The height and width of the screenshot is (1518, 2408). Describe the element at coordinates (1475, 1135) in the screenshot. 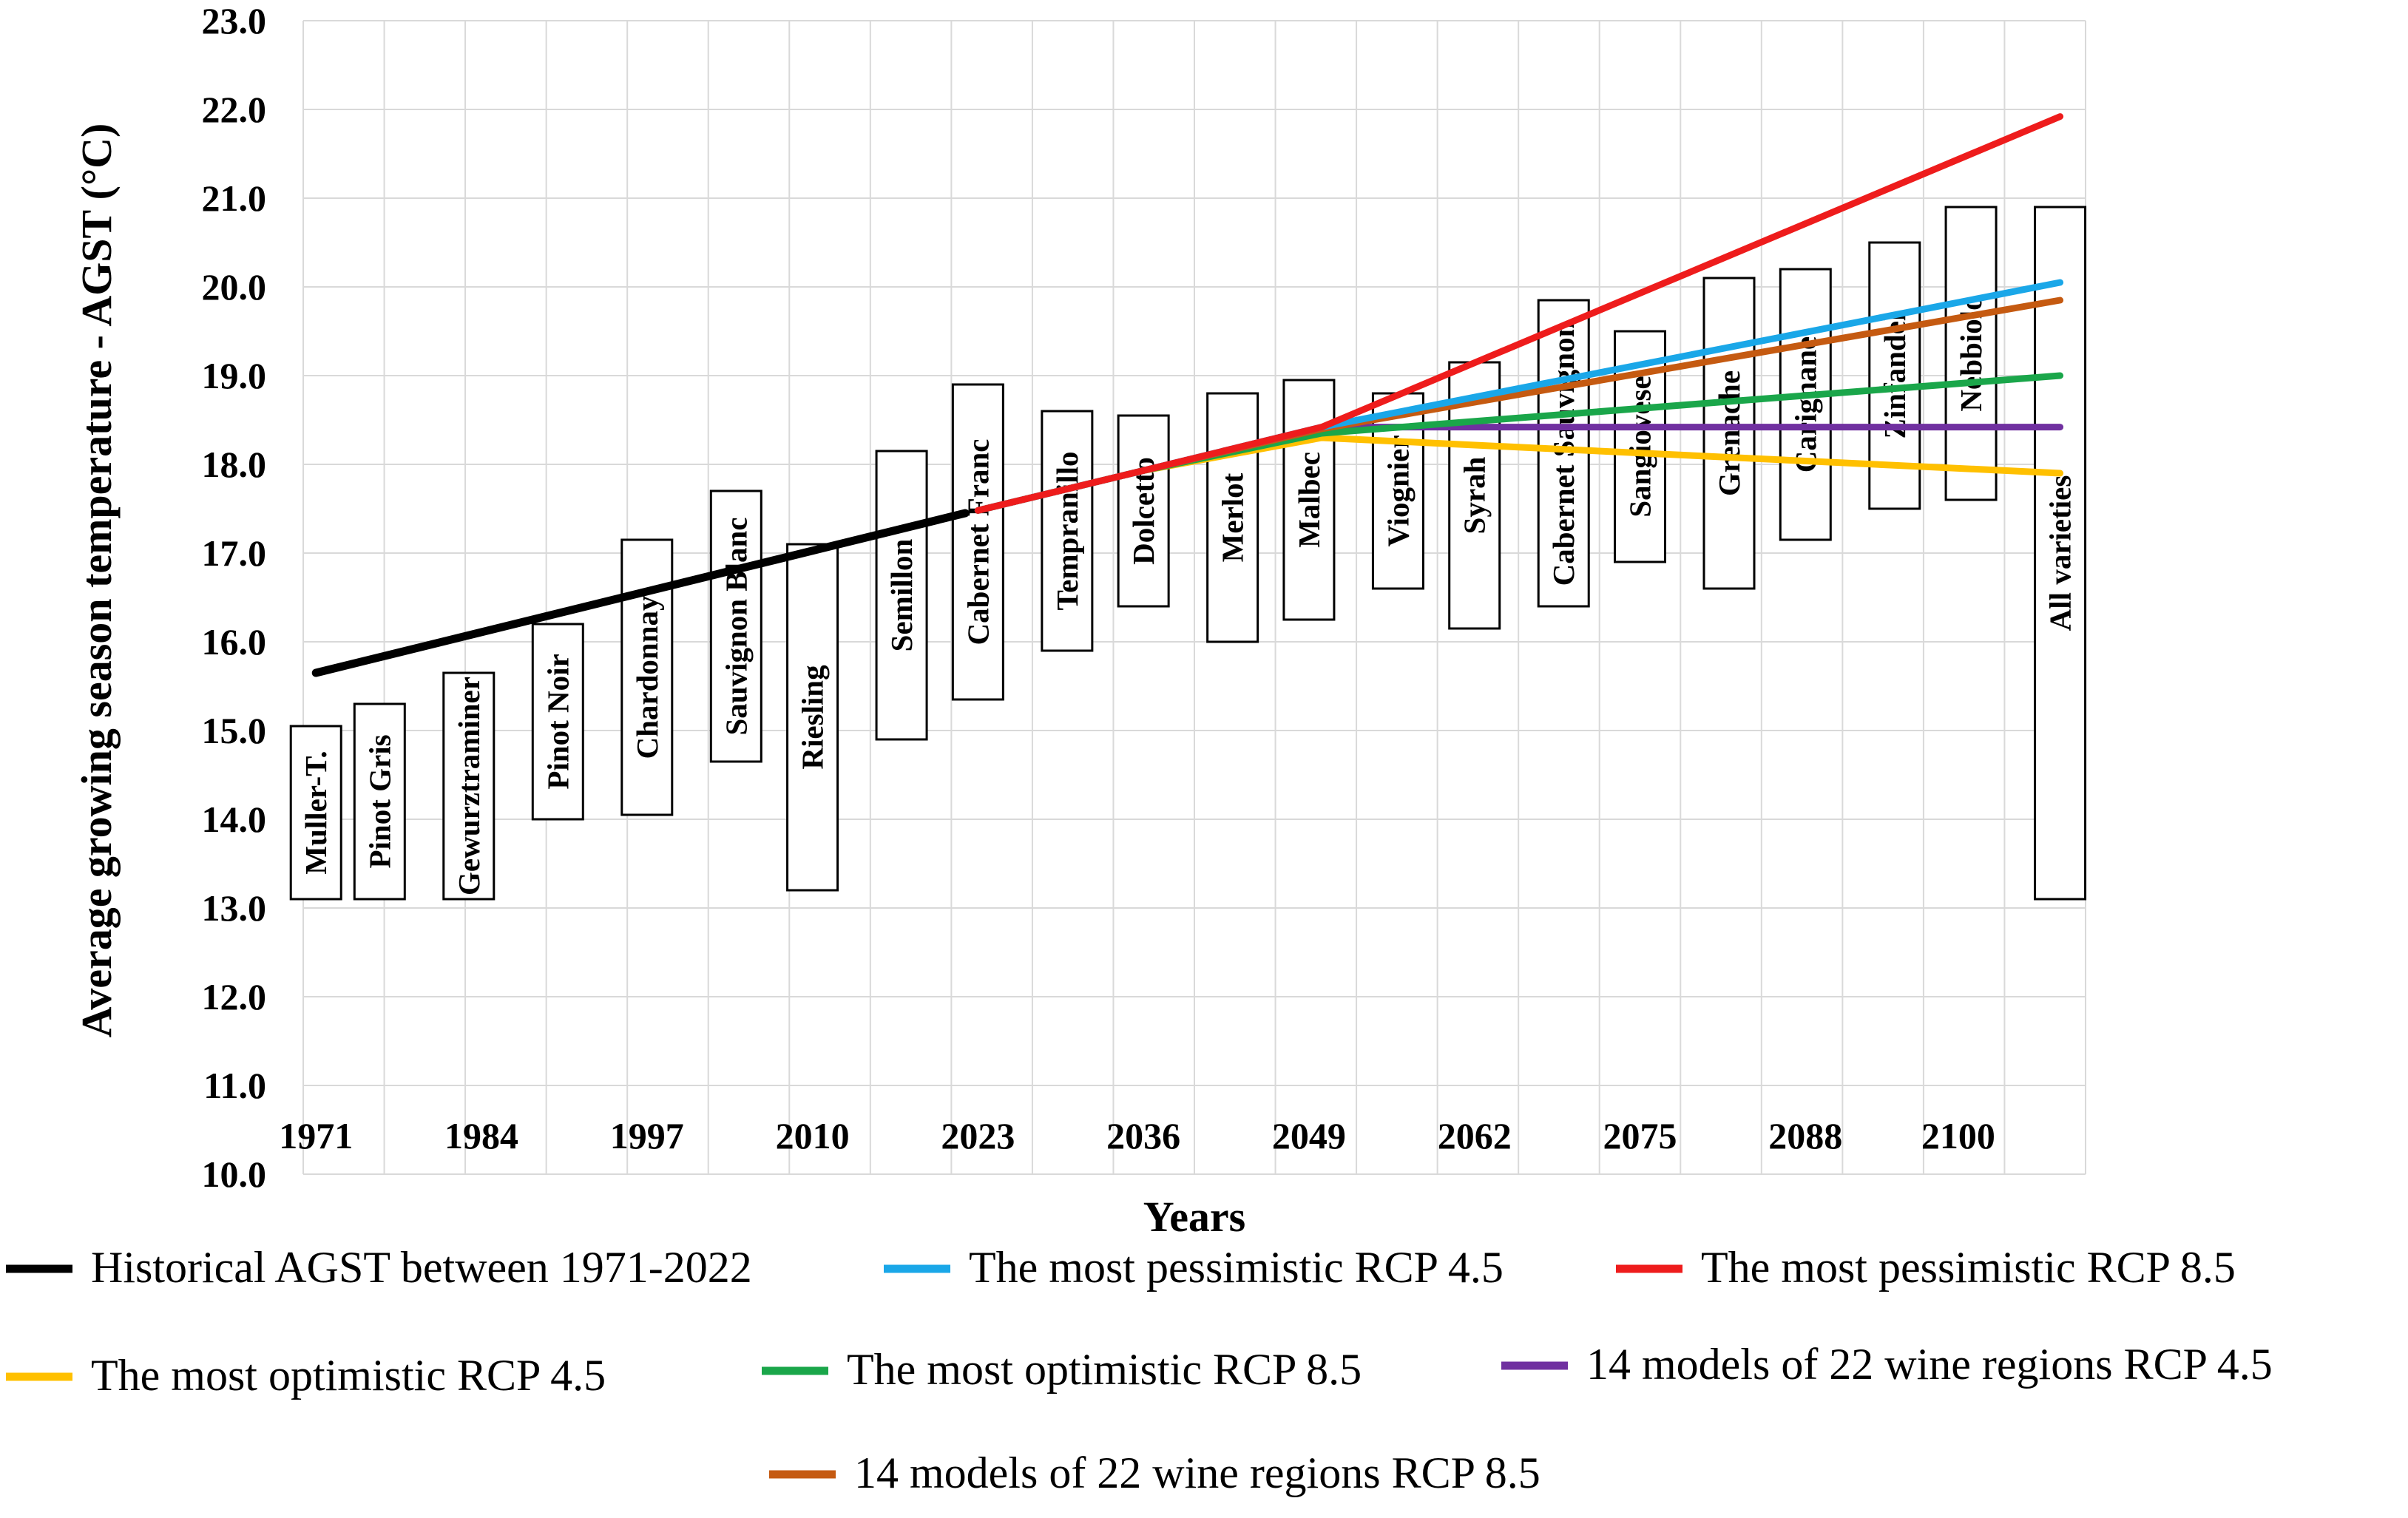

I see `x-tick-label: 2062` at that location.